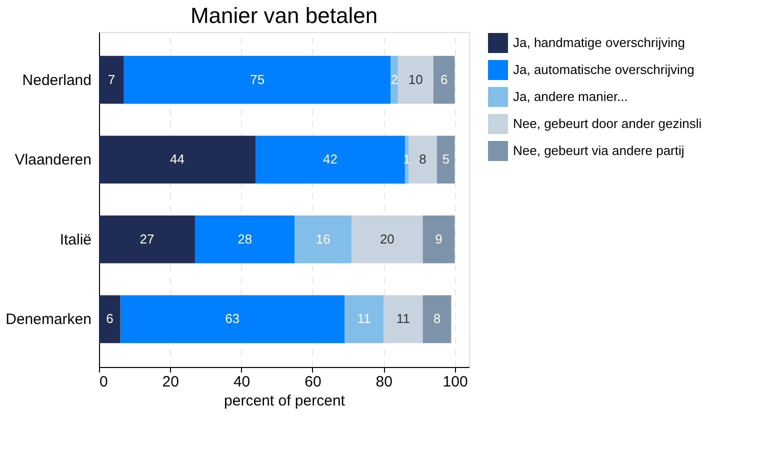 This screenshot has height=468, width=768. Describe the element at coordinates (603, 69) in the screenshot. I see `legend-label: Ja, automatische overschrijving` at that location.